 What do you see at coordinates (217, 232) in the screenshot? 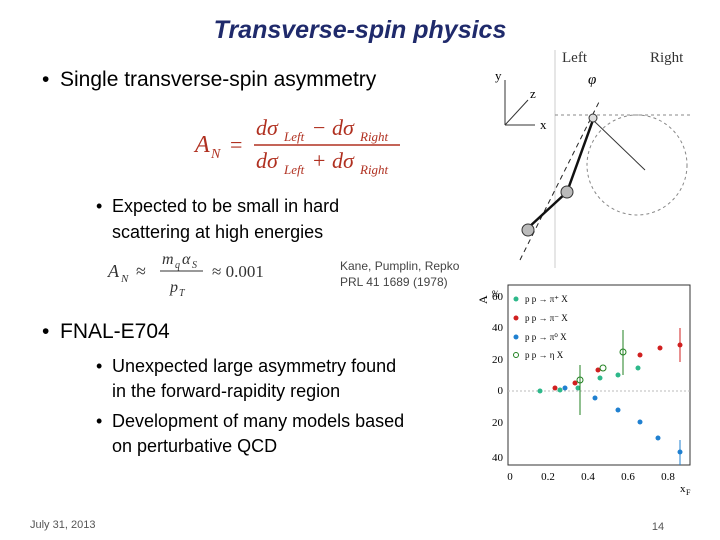
I see `sub-bullet: scattering at high energies` at bounding box center [217, 232].